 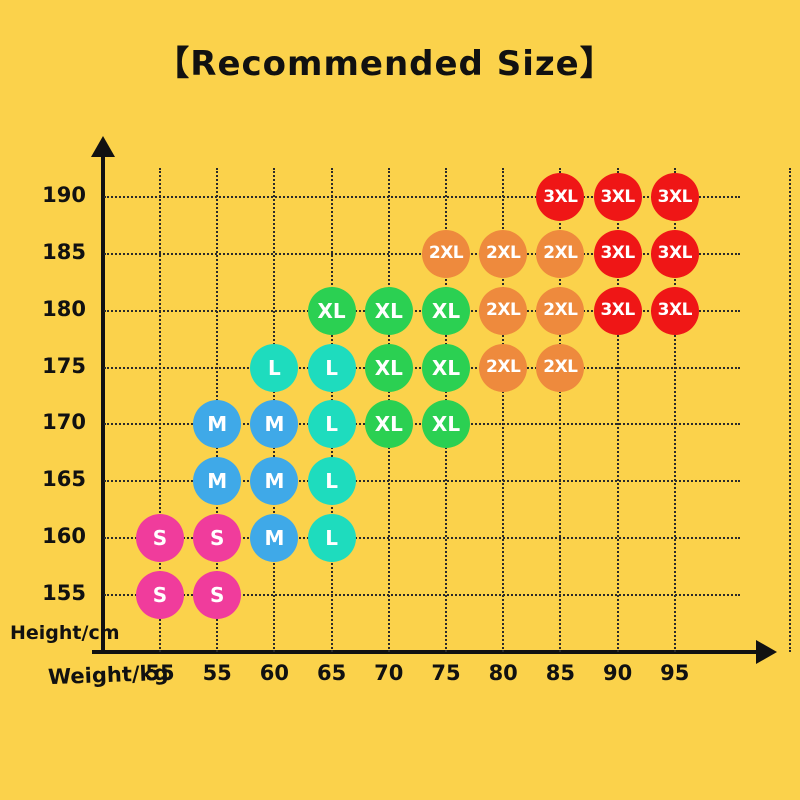 What do you see at coordinates (385, 64) in the screenshot?
I see `chart-title: 【Recommended Size】` at bounding box center [385, 64].